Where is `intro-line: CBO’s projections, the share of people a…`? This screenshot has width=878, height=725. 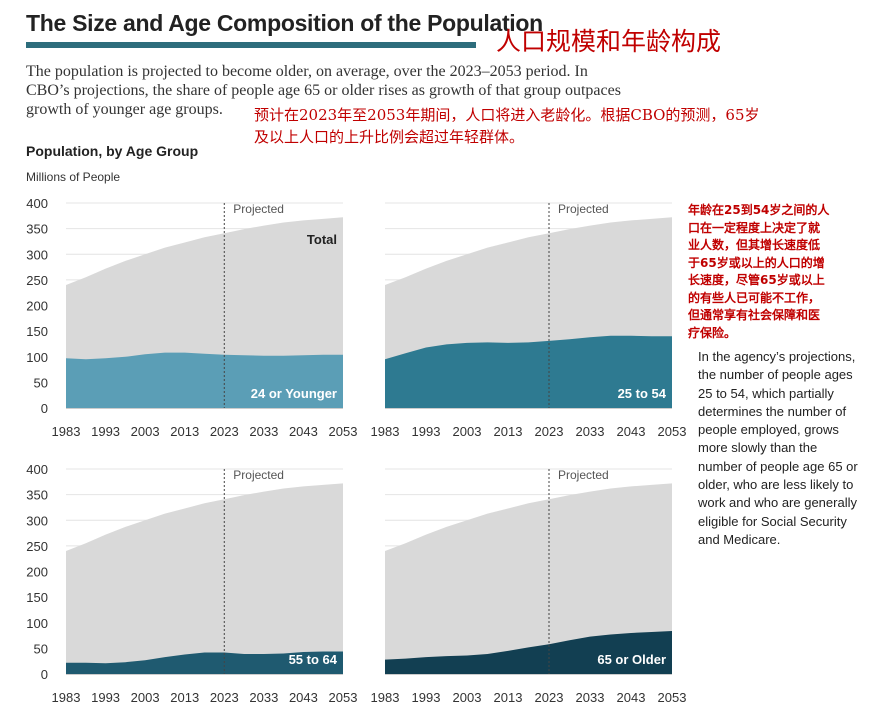 intro-line: CBO’s projections, the share of people a… is located at coordinates (323, 90).